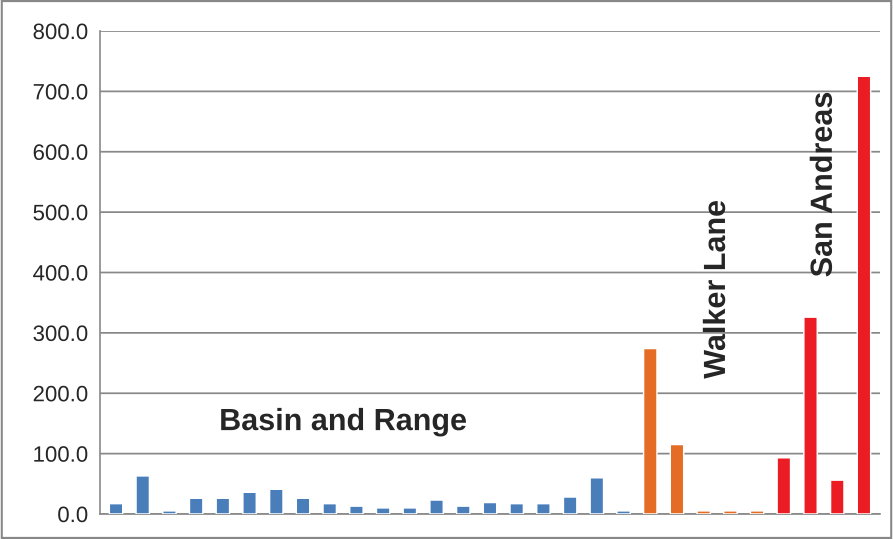 Image resolution: width=893 pixels, height=539 pixels. I want to click on annotation: Walker Lane, so click(714, 289).